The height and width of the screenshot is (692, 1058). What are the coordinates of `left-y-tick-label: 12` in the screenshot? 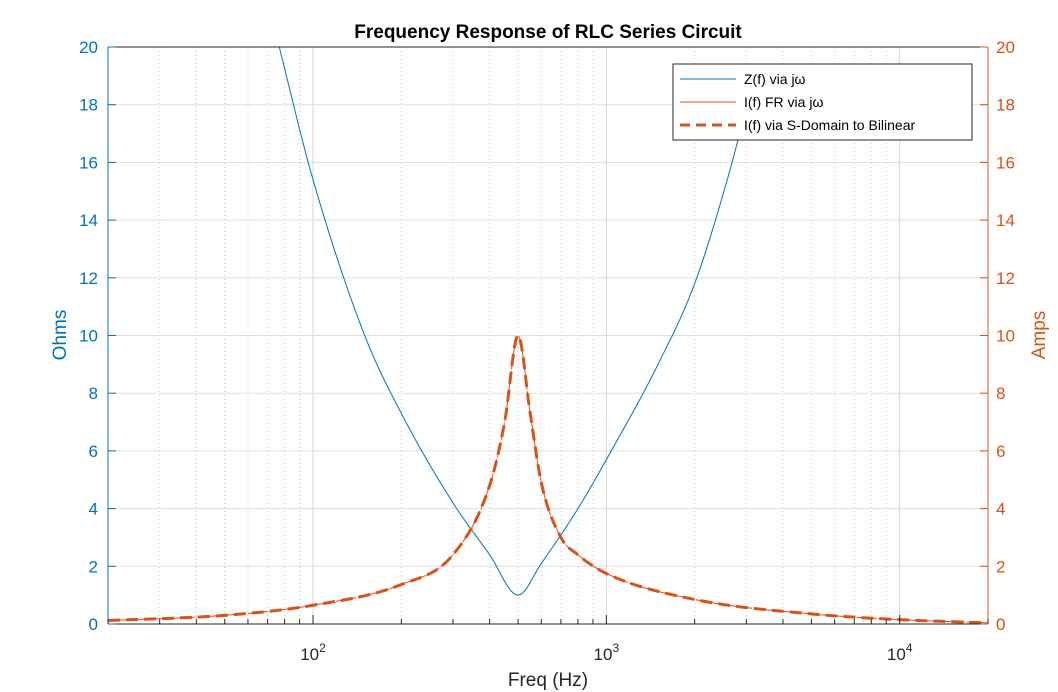 It's located at (88, 278).